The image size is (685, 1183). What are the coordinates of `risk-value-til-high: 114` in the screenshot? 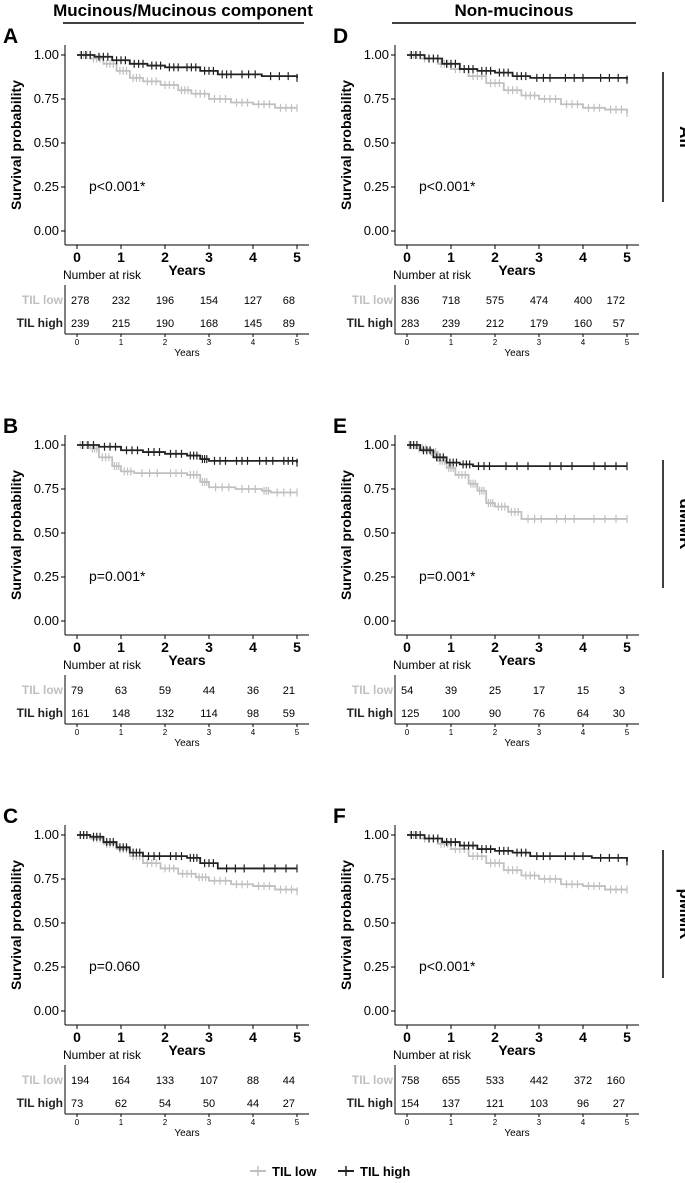 It's located at (209, 714).